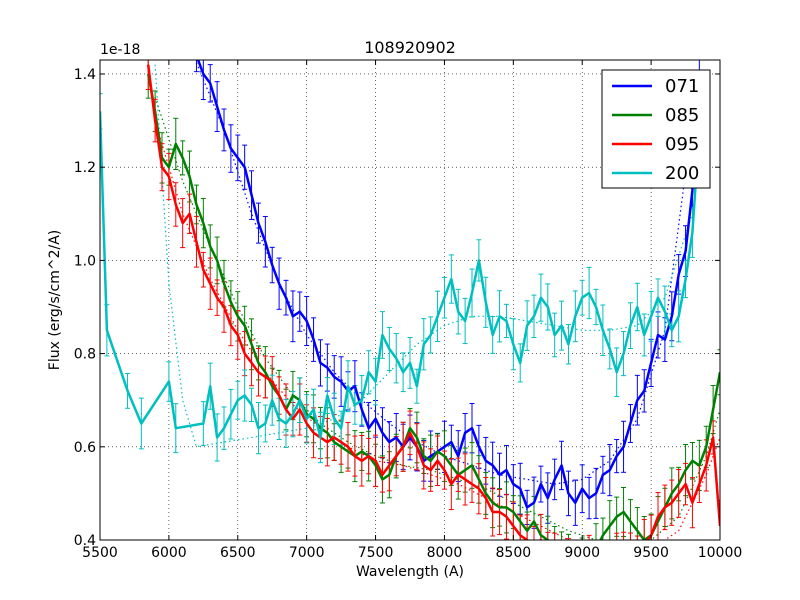  What do you see at coordinates (85, 448) in the screenshot?
I see `y-tick-label: 0.6` at bounding box center [85, 448].